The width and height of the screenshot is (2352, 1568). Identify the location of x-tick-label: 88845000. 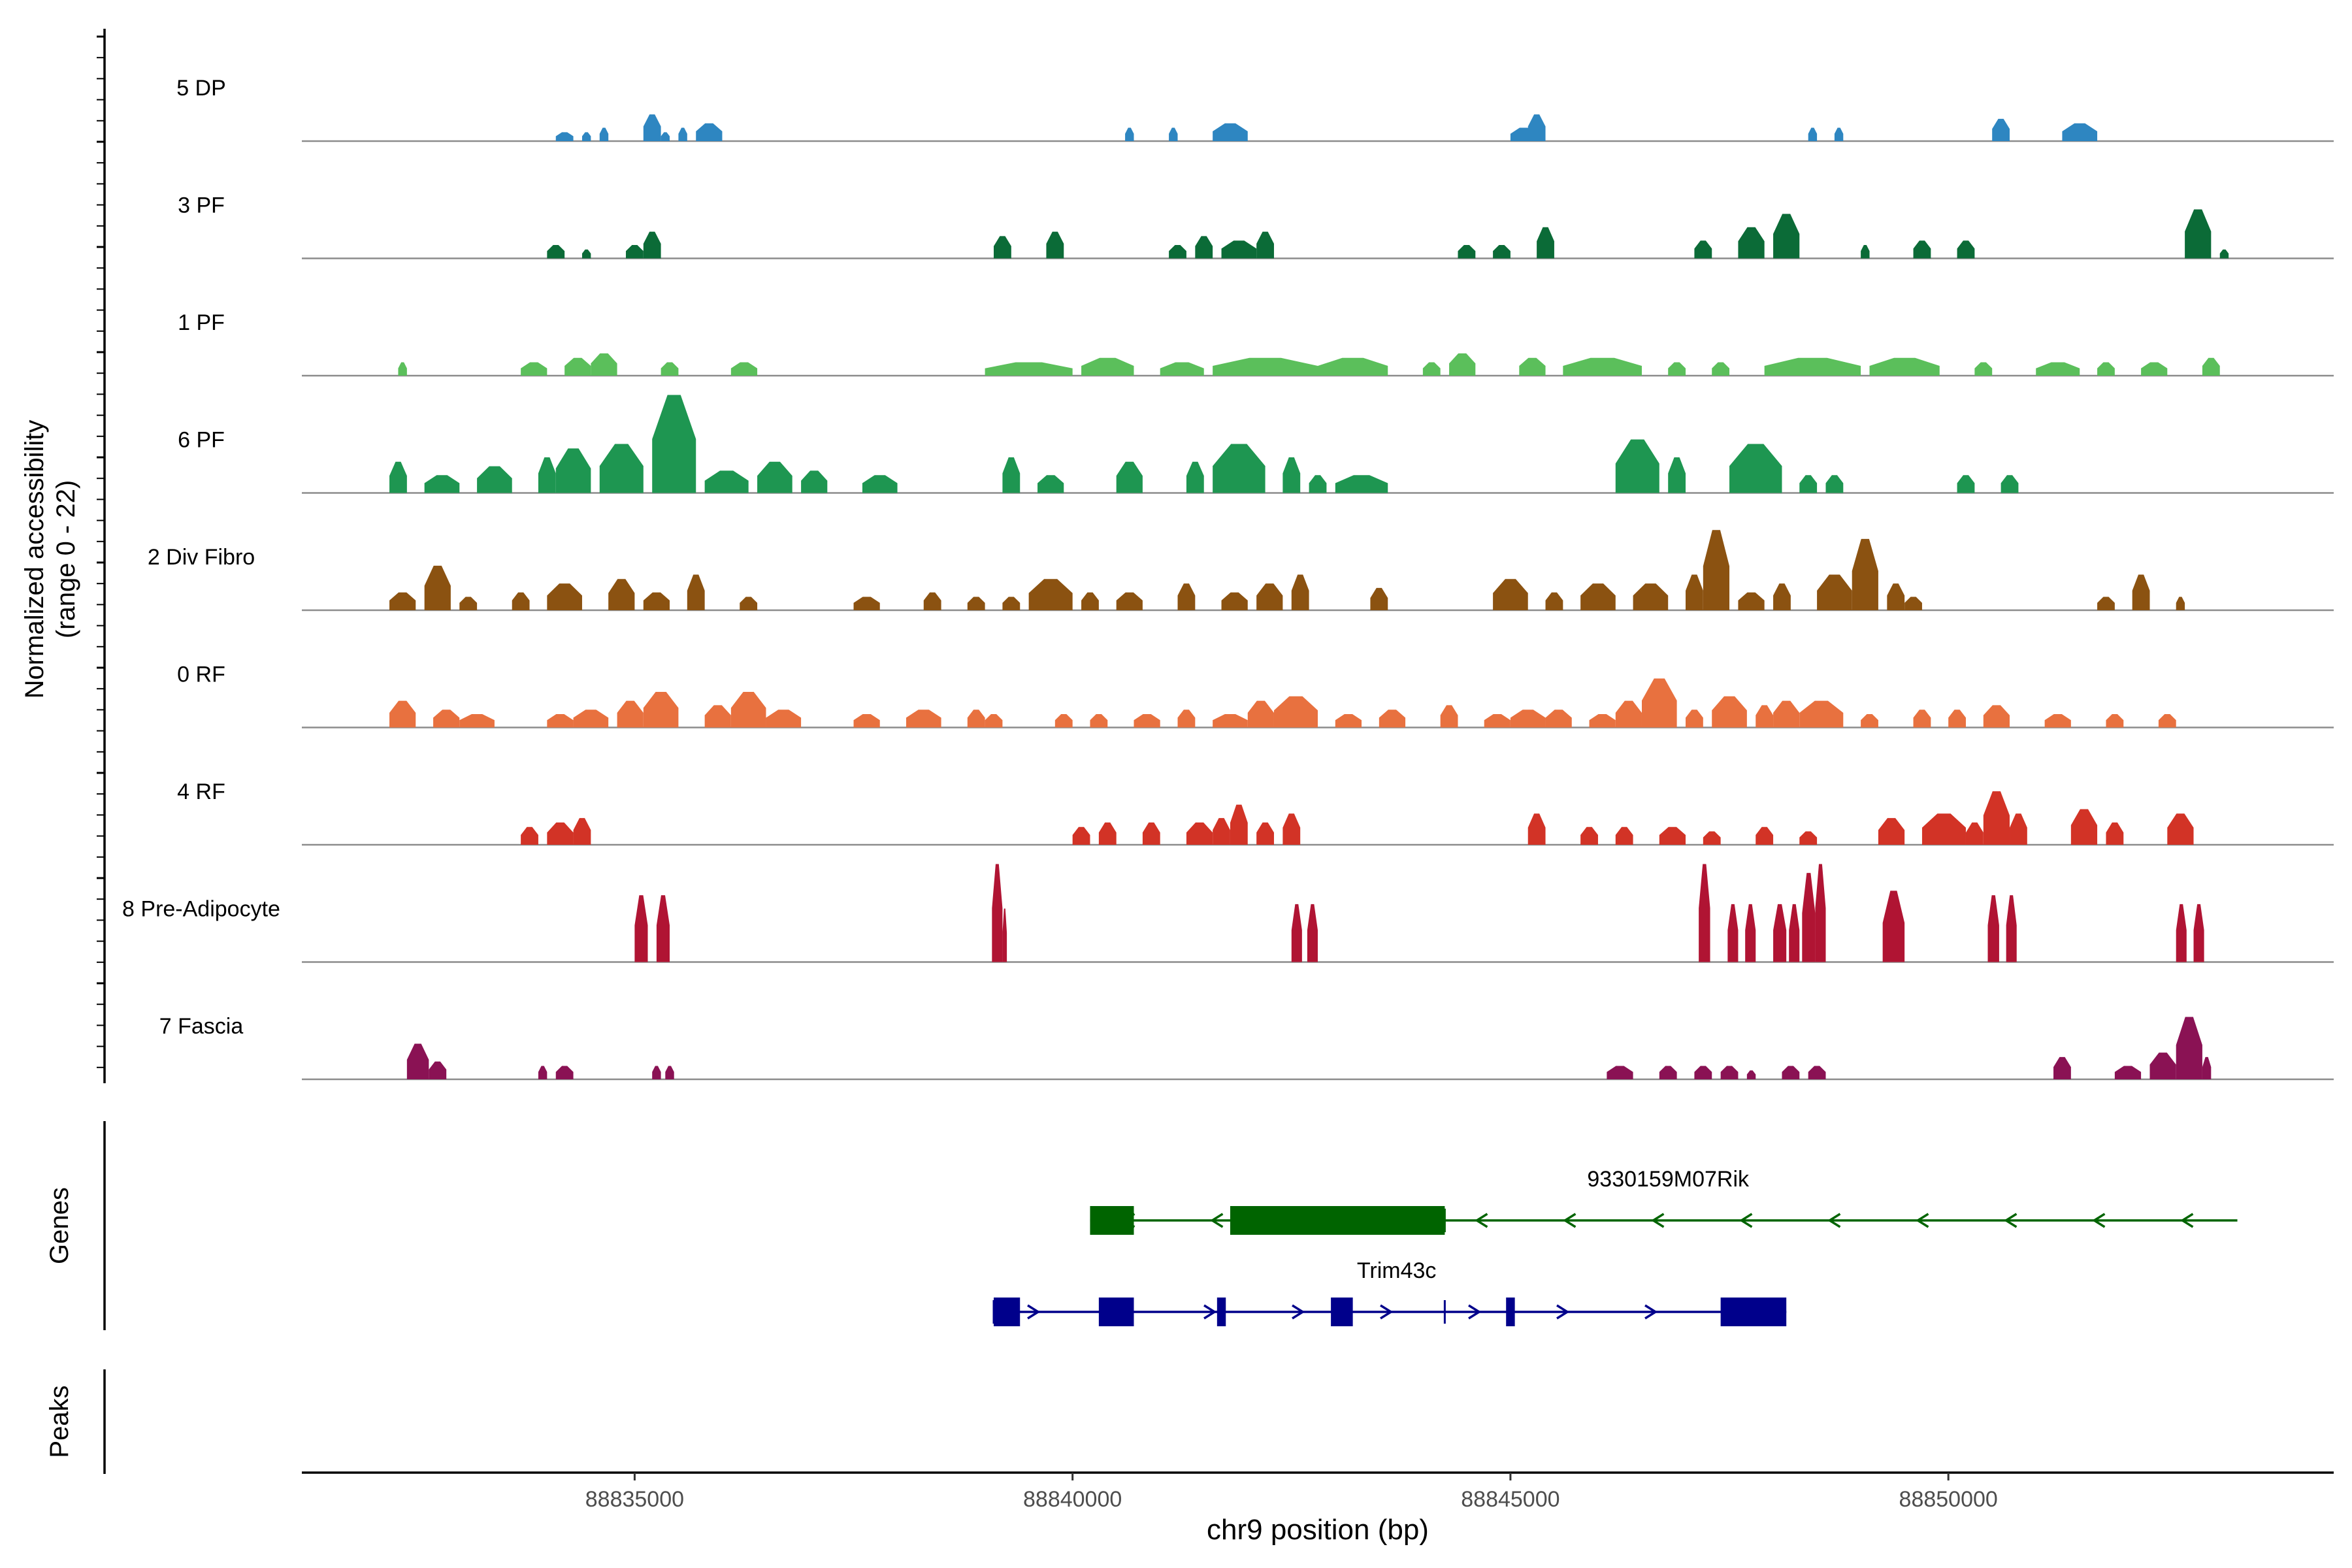
(1510, 1499).